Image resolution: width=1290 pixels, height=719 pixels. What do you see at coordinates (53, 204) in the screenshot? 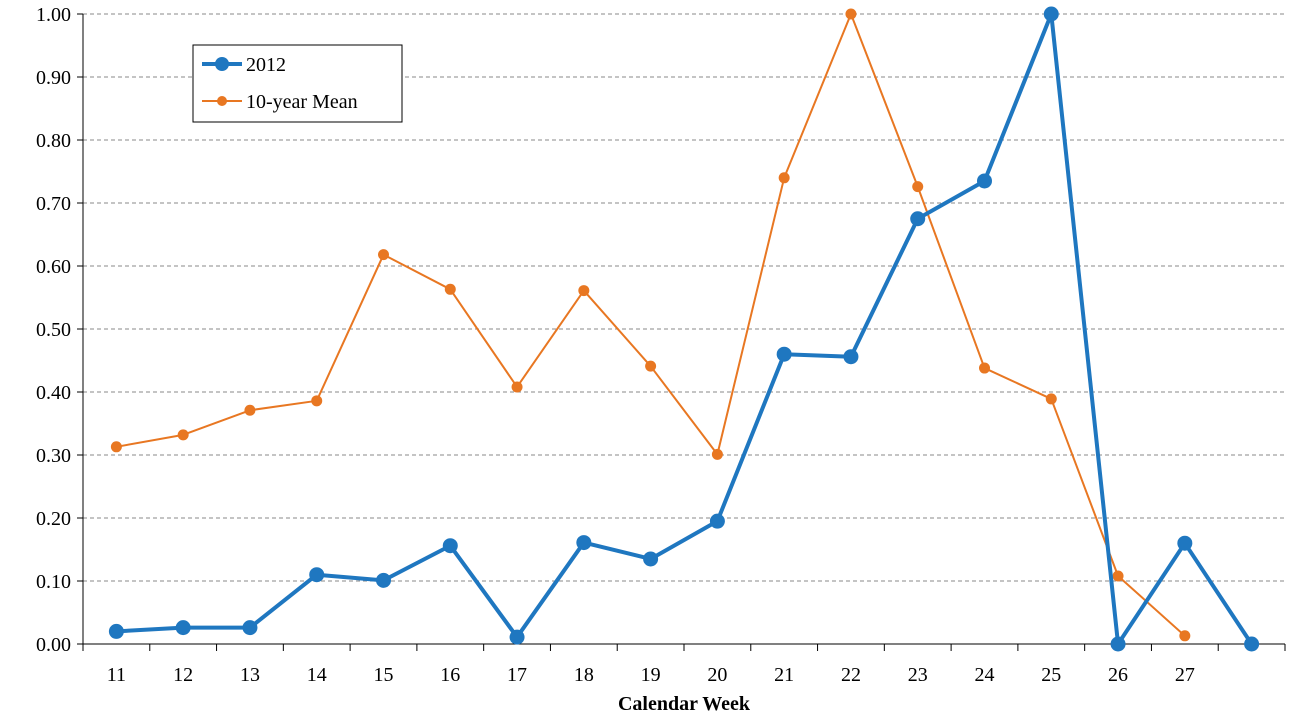
I see `y-tick-label: 0.70` at bounding box center [53, 204].